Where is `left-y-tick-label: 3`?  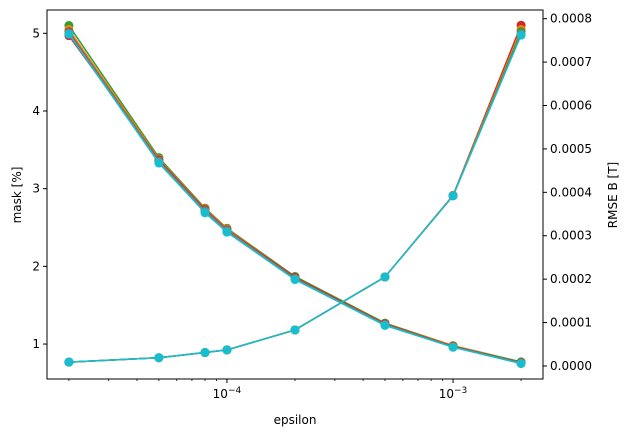 left-y-tick-label: 3 is located at coordinates (36, 189).